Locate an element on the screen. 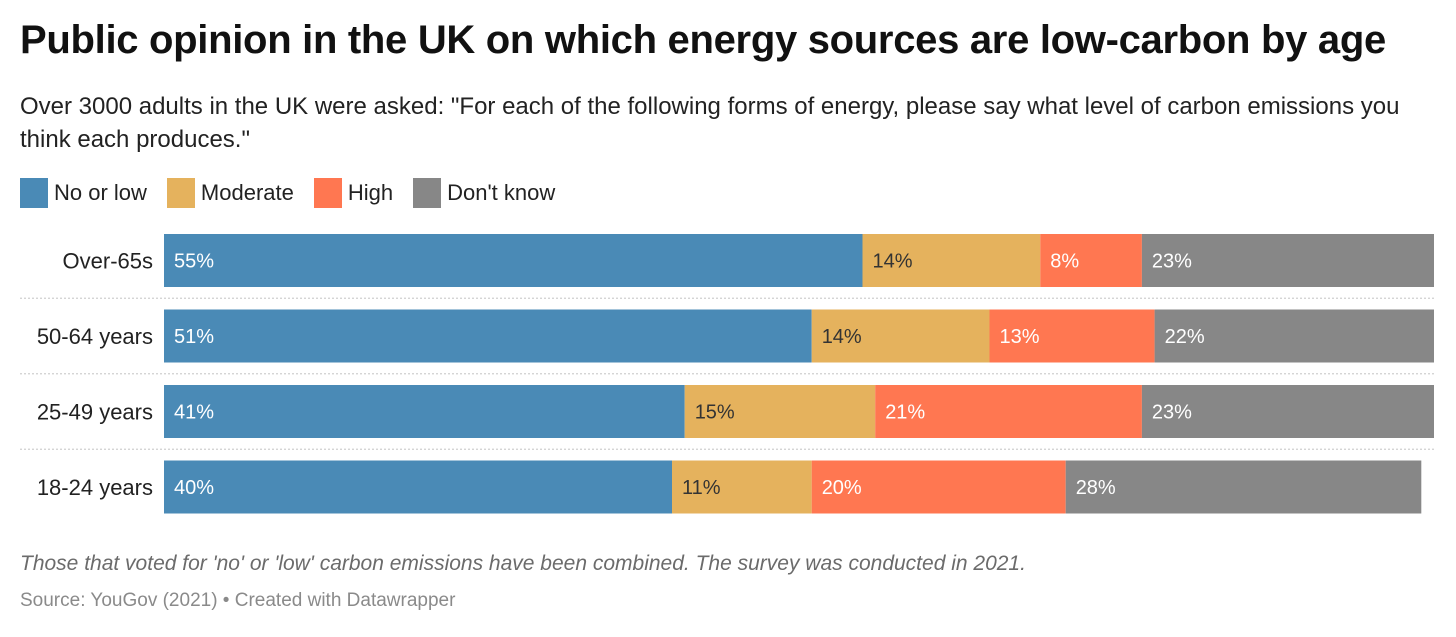 The image size is (1456, 637). data-label-high-18-24-years: 20% is located at coordinates (842, 488).